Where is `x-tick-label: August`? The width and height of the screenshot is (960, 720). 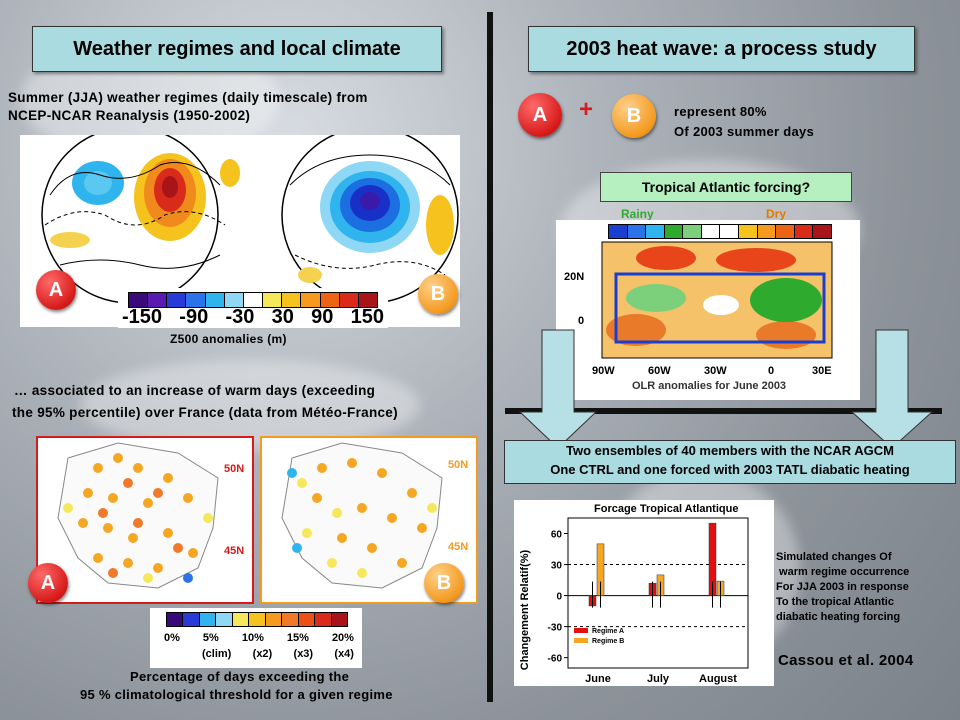 x-tick-label: August is located at coordinates (718, 679).